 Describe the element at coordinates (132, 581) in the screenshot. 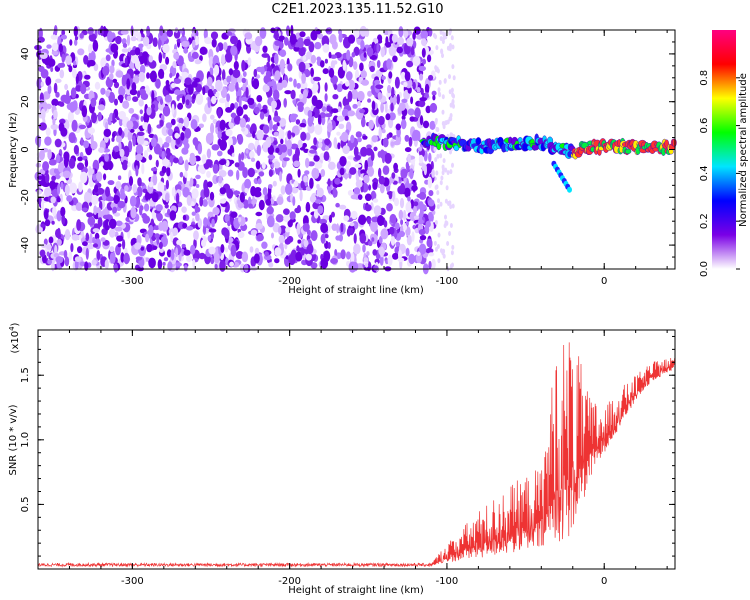

I see `x-tick-label: -300` at that location.